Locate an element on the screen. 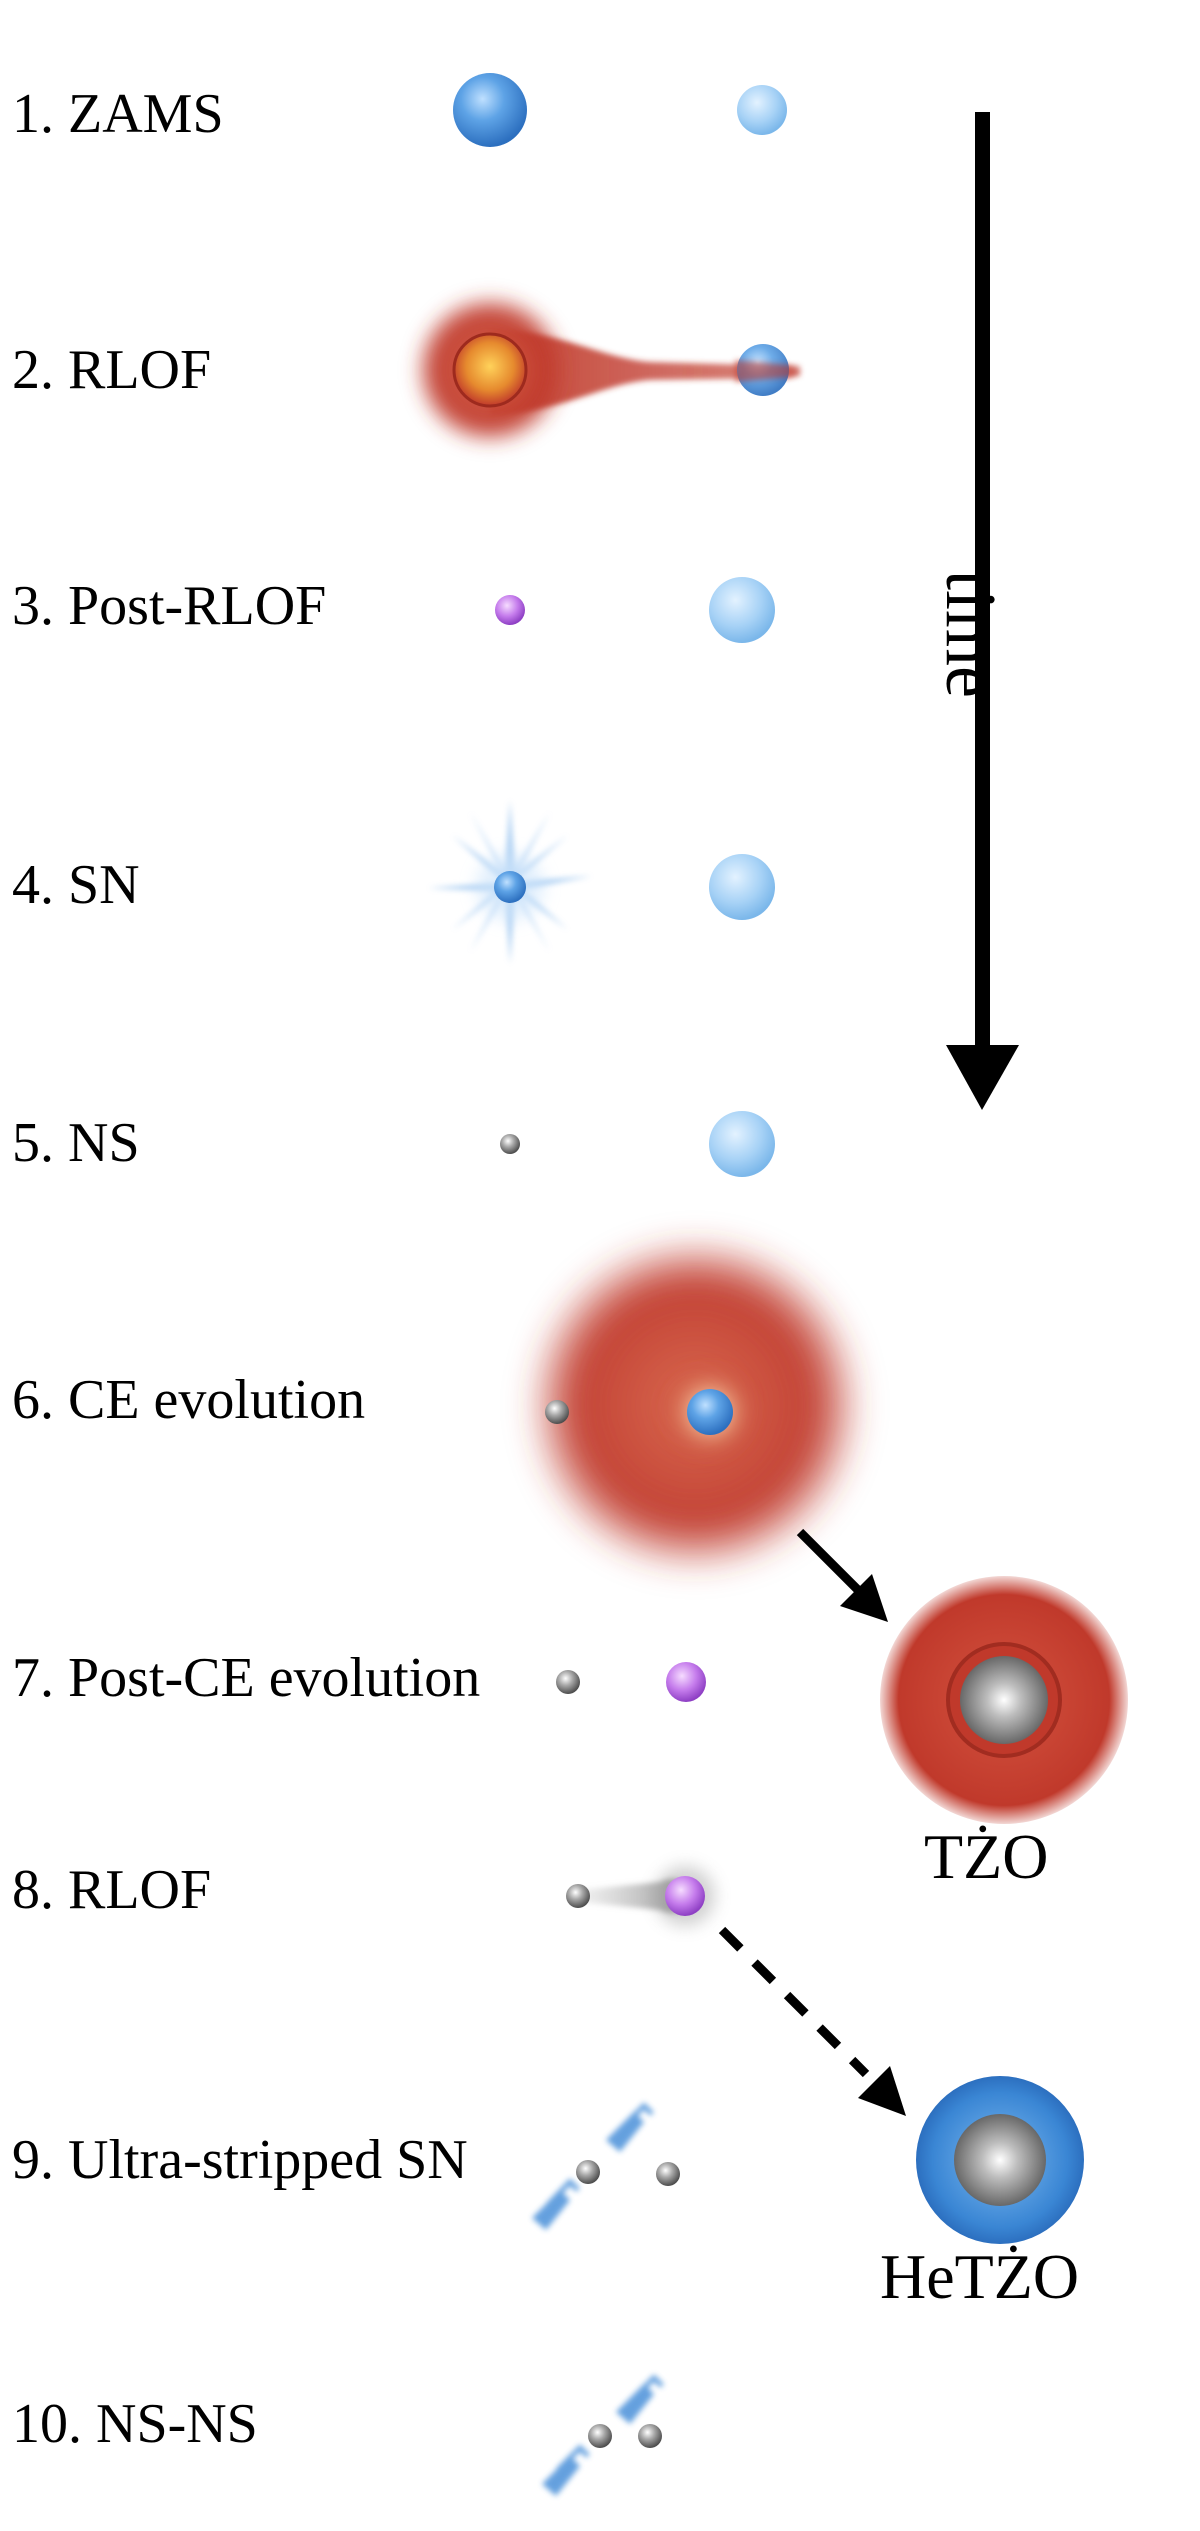 The height and width of the screenshot is (2531, 1200). zams-stars is located at coordinates (620, 110).